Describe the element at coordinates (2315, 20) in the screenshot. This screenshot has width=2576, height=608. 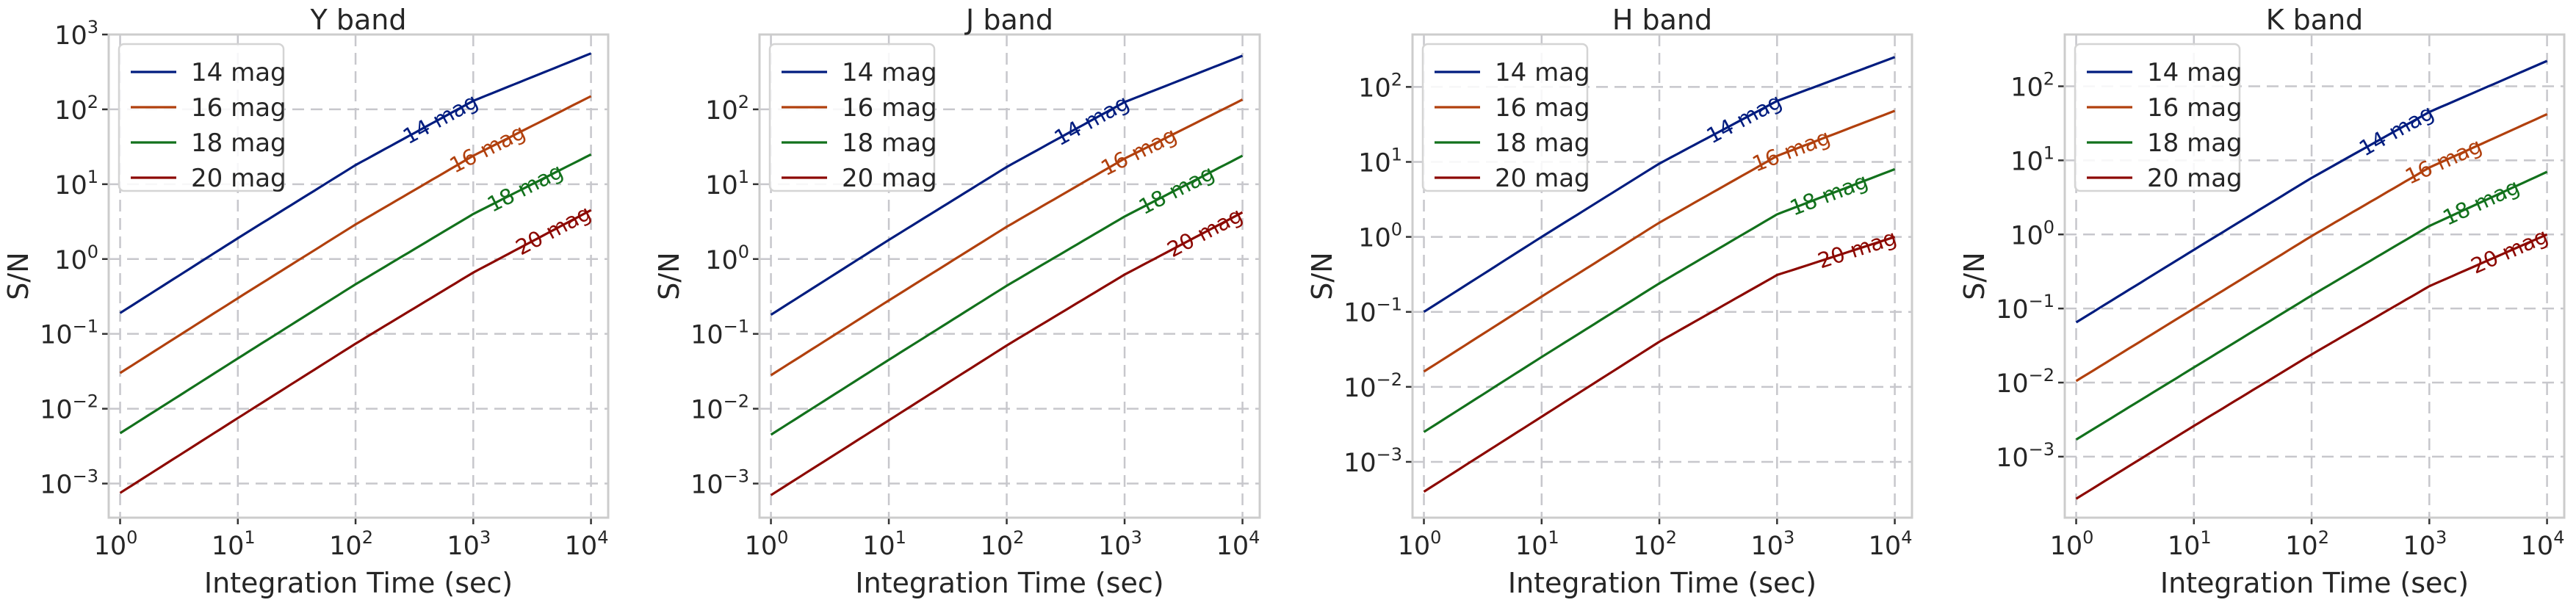
I see `panel-title: K band` at that location.